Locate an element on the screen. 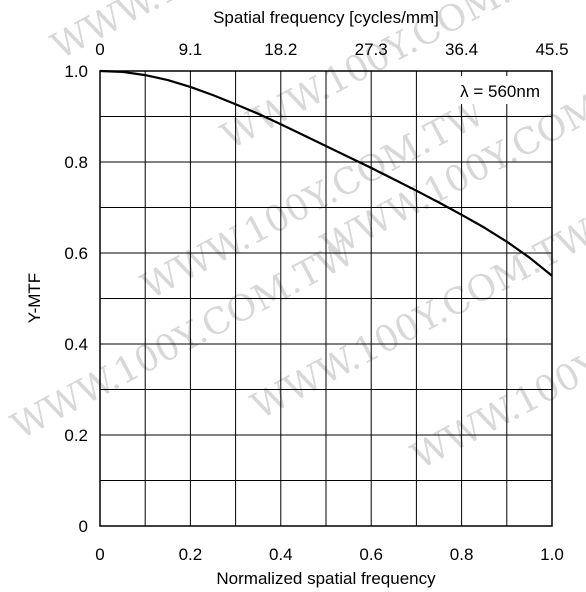 Image resolution: width=586 pixels, height=592 pixels. x-tick-label: 0.2 is located at coordinates (191, 554).